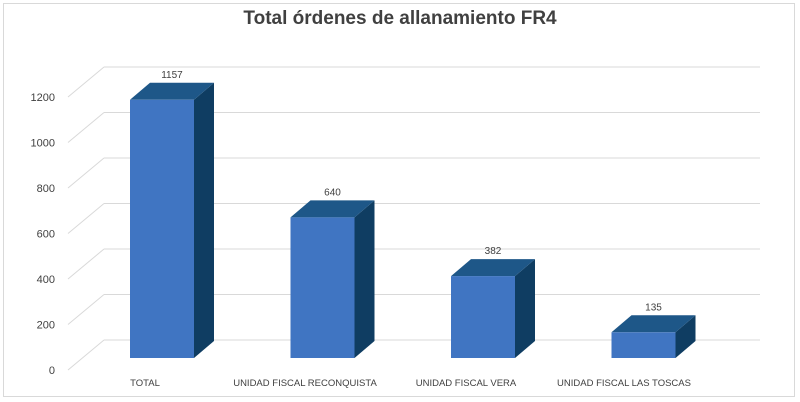 This screenshot has width=800, height=402. I want to click on y-tick-label: 1200, so click(43, 98).